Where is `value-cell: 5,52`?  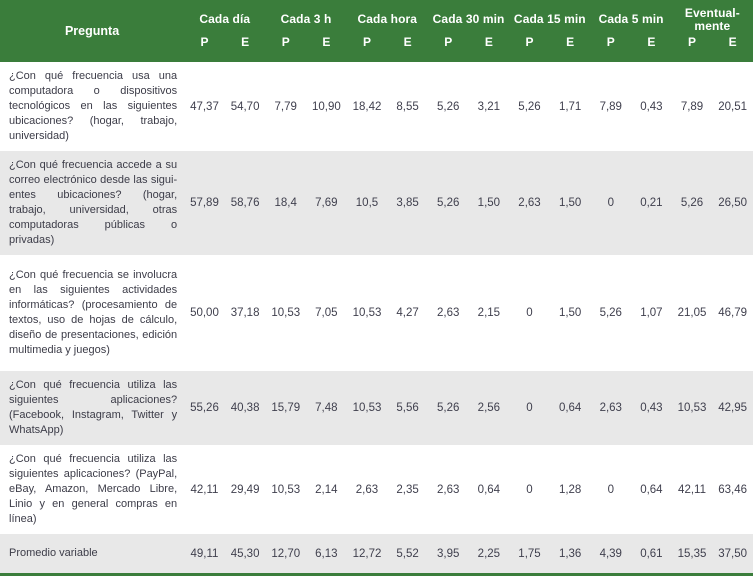 value-cell: 5,52 is located at coordinates (407, 553).